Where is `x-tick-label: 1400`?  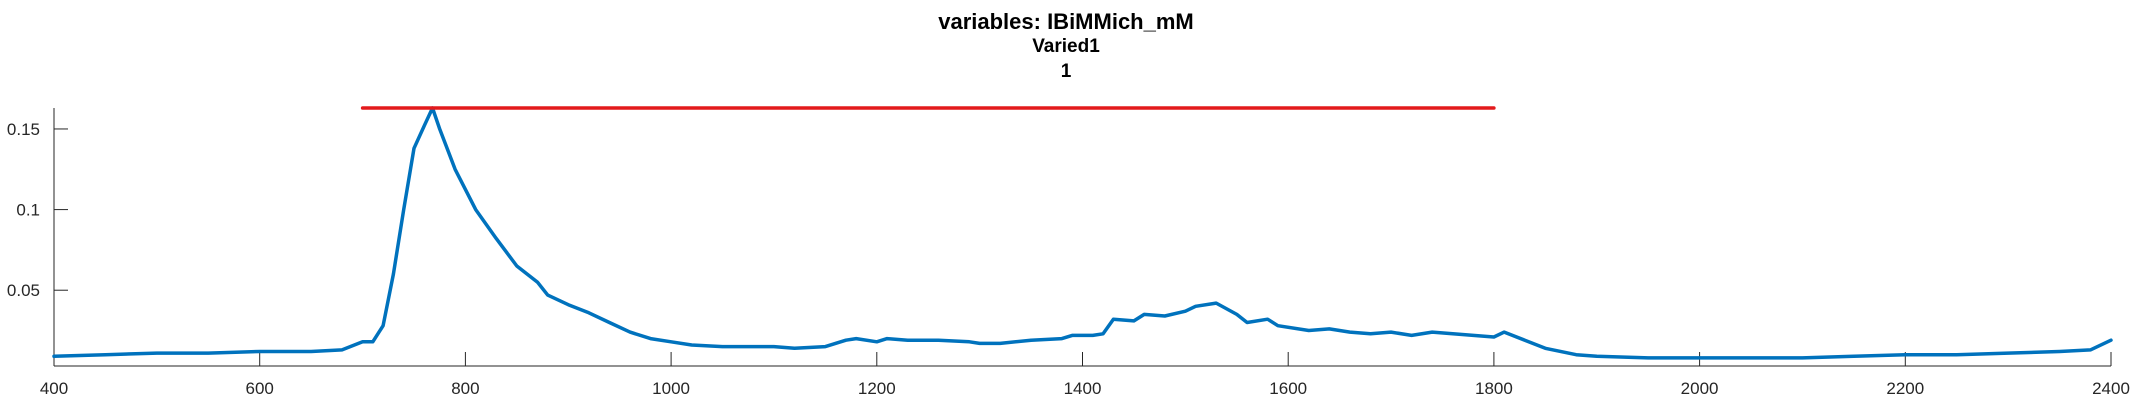 x-tick-label: 1400 is located at coordinates (1083, 388).